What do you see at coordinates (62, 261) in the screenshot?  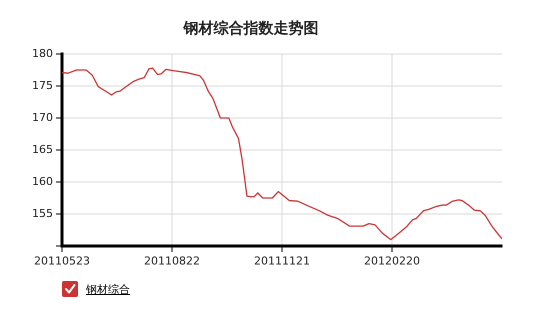 I see `x-tick-label: 20110523` at bounding box center [62, 261].